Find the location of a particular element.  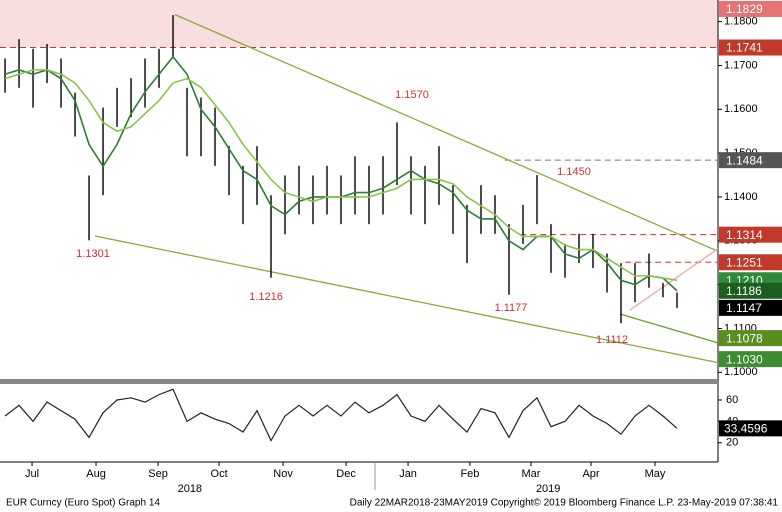

resistance-zone is located at coordinates (359, 24).